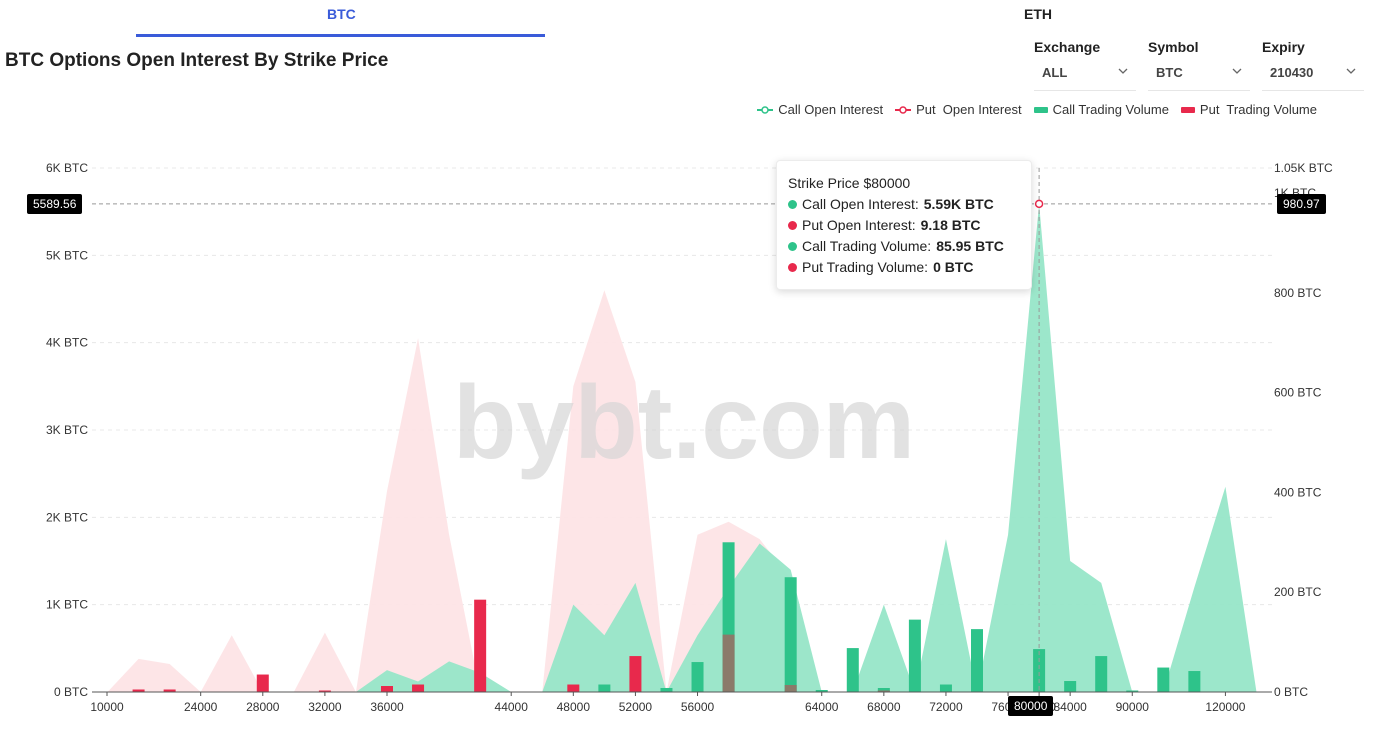 The height and width of the screenshot is (729, 1375). I want to click on right-axis-tick-label: 600 BTC, so click(1298, 393).